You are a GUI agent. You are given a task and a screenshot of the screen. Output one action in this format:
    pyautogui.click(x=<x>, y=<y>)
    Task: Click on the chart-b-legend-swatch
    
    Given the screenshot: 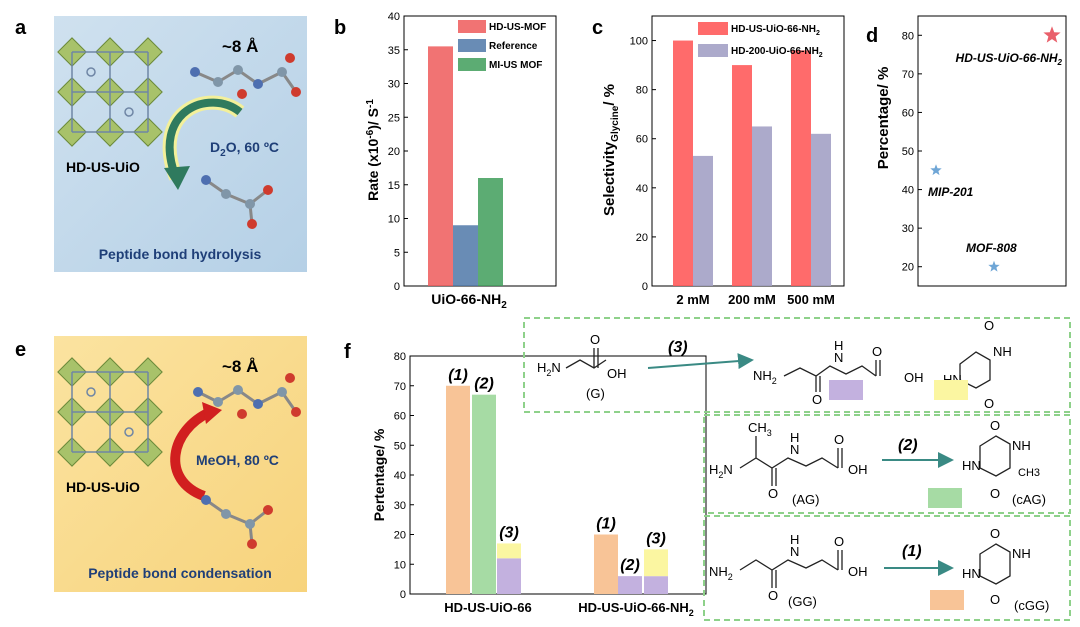 What is the action you would take?
    pyautogui.click(x=472, y=45)
    